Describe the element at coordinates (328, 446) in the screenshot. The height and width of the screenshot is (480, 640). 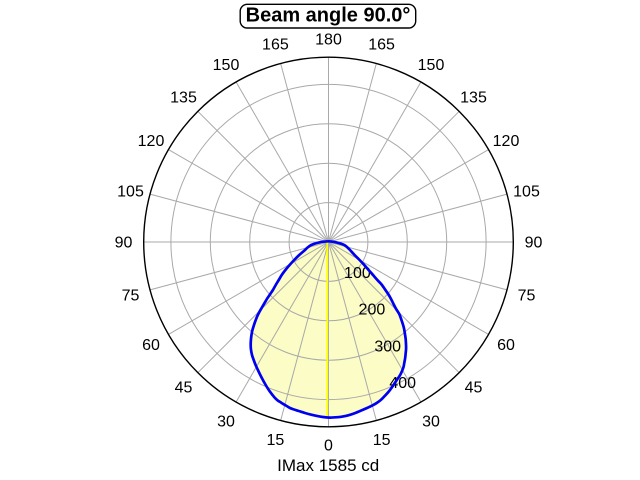
I see `svg-text: 0` at that location.